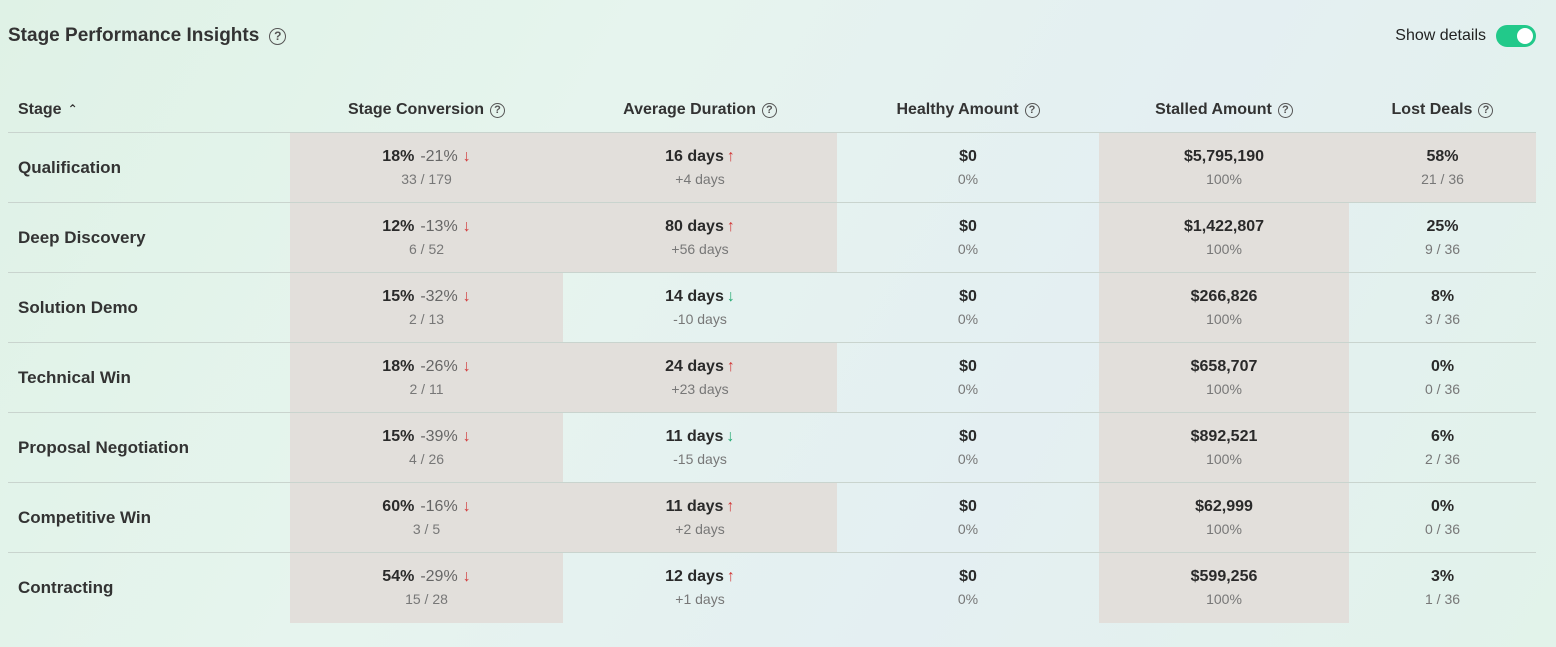  Describe the element at coordinates (149, 167) in the screenshot. I see `stage-name-cell: Qualification` at that location.